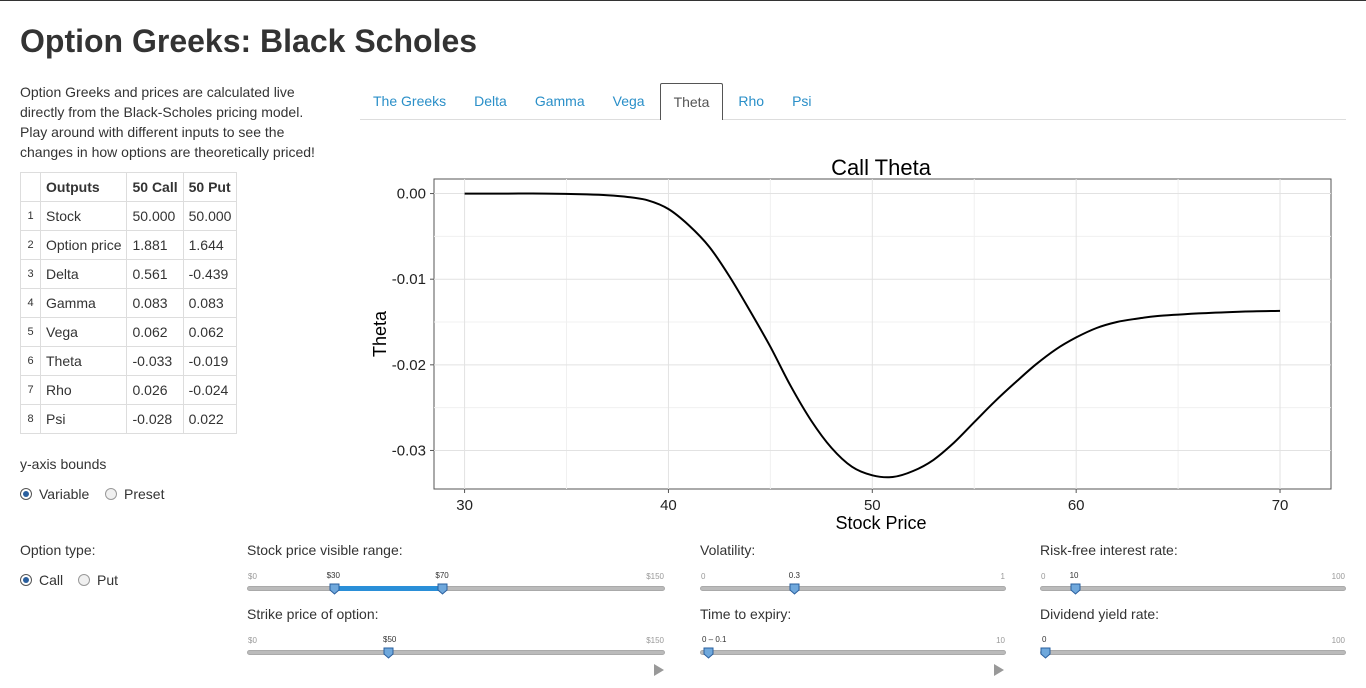  I want to click on tab-theta: Theta, so click(691, 101).